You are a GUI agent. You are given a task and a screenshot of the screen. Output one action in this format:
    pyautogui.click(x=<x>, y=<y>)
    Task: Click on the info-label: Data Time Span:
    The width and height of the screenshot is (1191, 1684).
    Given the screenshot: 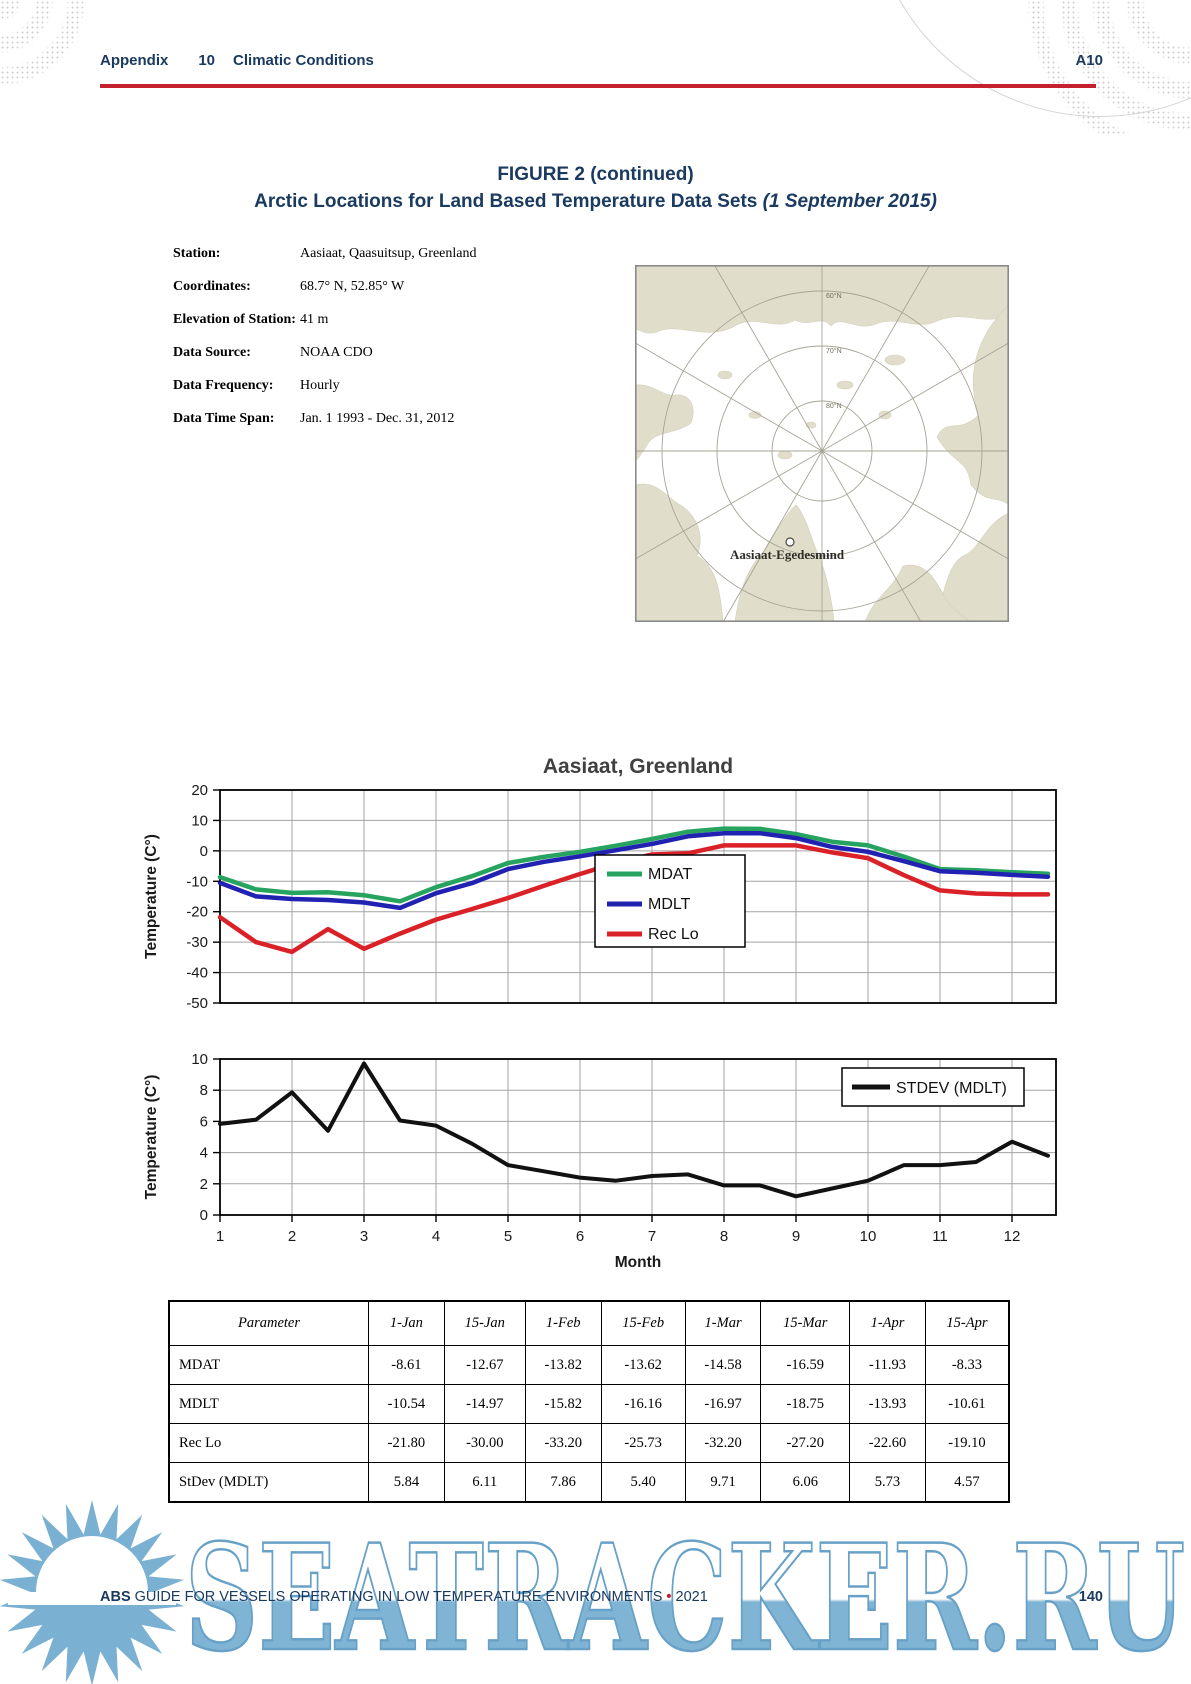 What is the action you would take?
    pyautogui.click(x=224, y=418)
    